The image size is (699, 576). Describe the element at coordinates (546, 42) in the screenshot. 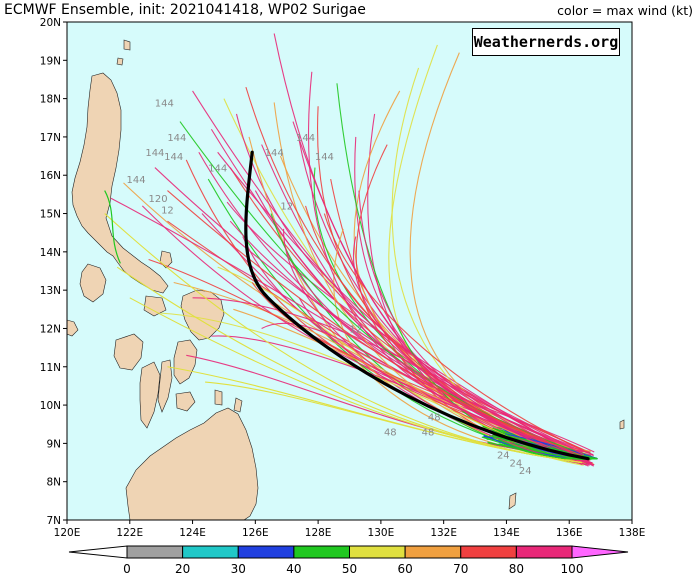

I see `watermark-logo: Weathernerds.org` at that location.